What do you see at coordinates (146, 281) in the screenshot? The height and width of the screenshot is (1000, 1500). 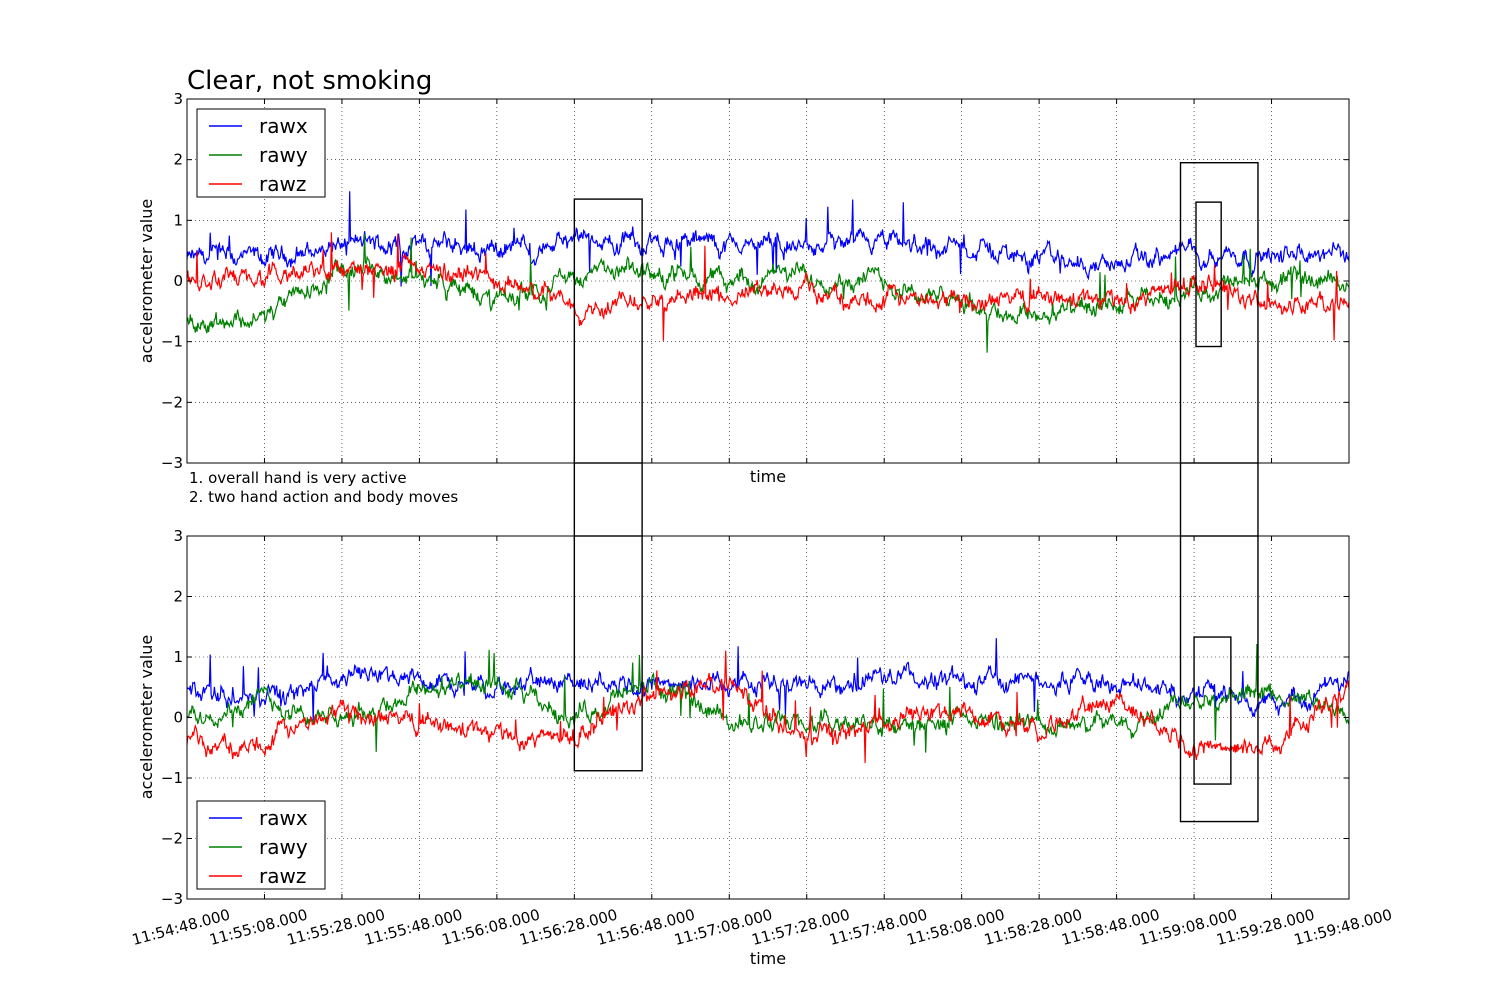 I see `top-y-axis-label: accelerometer value` at bounding box center [146, 281].